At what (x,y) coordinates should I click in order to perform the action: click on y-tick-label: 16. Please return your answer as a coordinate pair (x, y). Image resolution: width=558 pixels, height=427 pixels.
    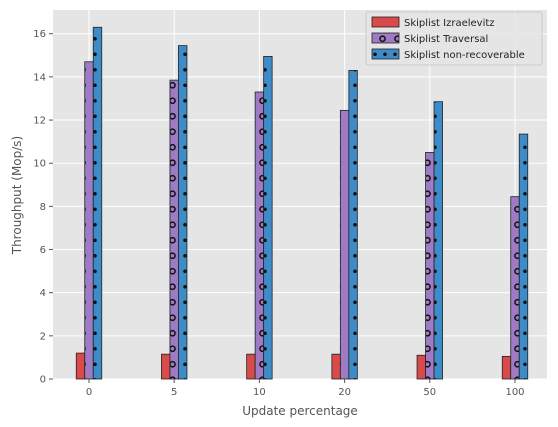
    Looking at the image, I should click on (39, 34).